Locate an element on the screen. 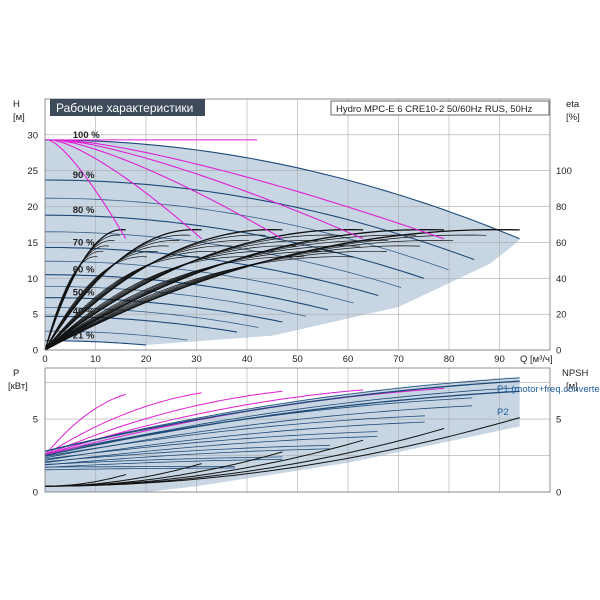 This screenshot has height=600, width=600. speed-label: 90 % is located at coordinates (84, 175).